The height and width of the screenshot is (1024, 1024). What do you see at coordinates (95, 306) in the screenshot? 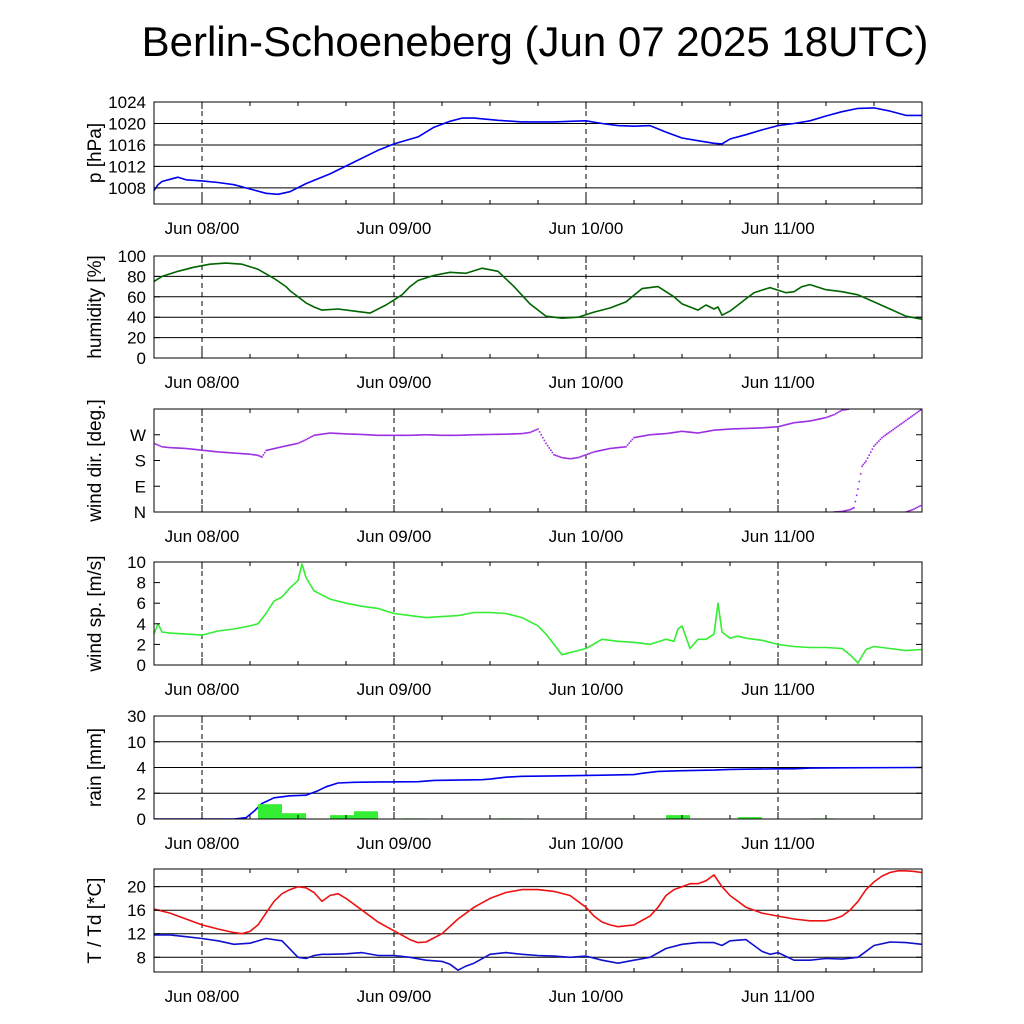
I see `y-axis-label: humidity [%]` at bounding box center [95, 306].